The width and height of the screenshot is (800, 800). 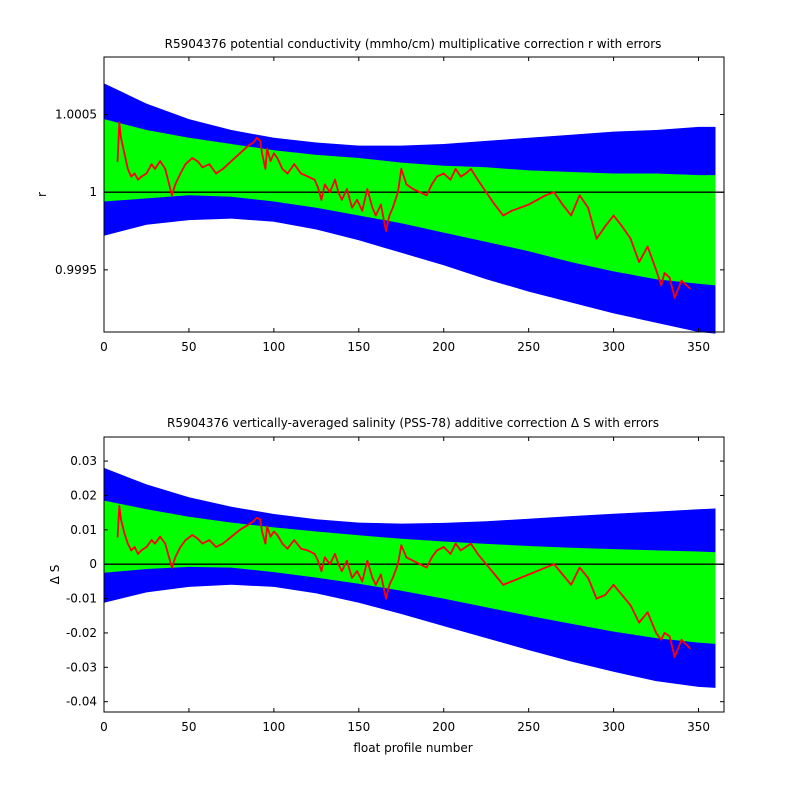 I want to click on y-tick-label: 0.02, so click(x=83, y=495).